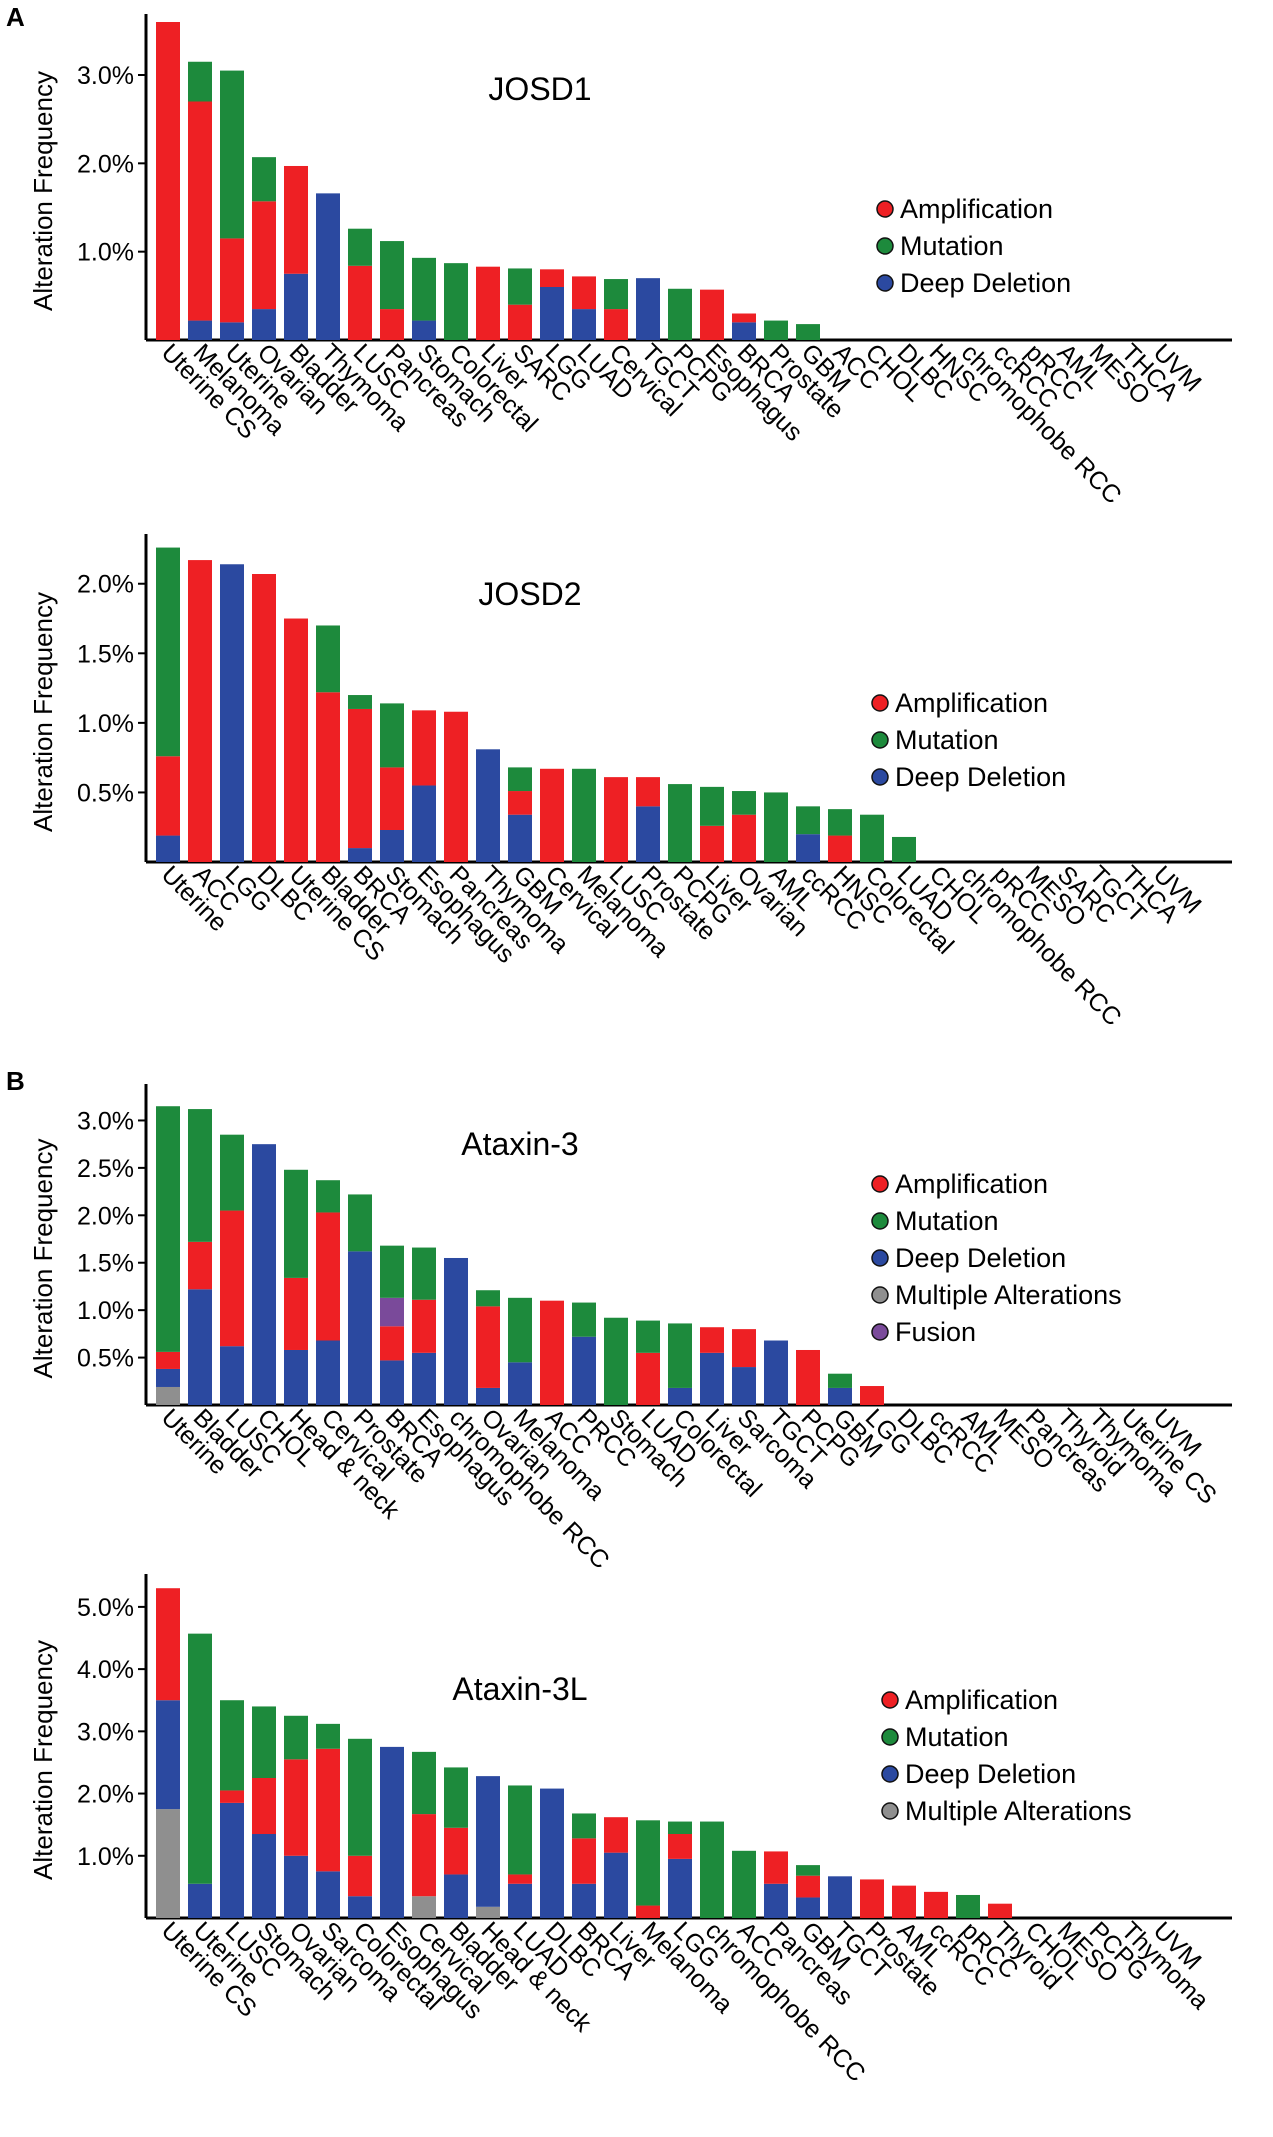  I want to click on bar-mutation-lusc, so click(232, 1172).